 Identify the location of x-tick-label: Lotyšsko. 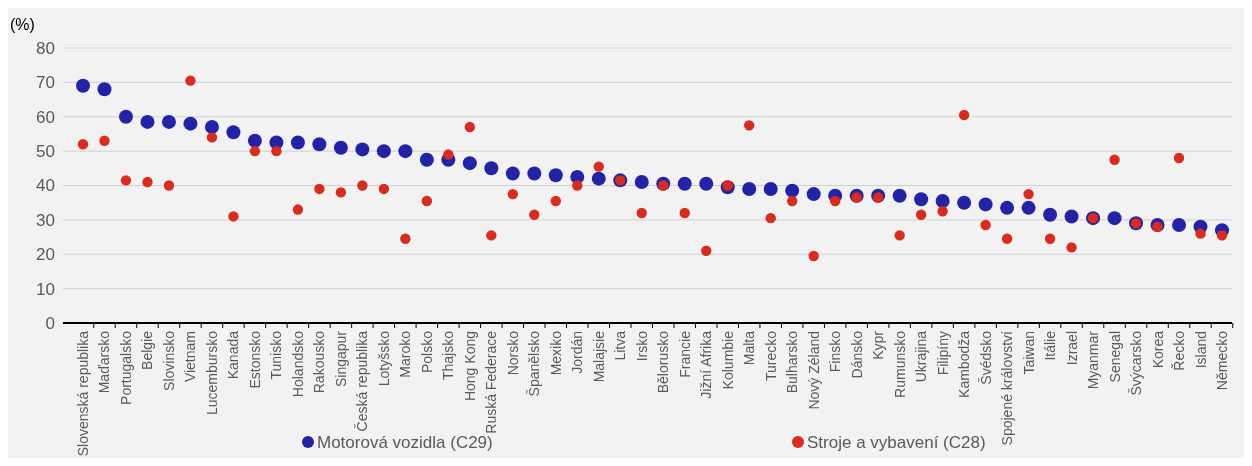
(383, 358).